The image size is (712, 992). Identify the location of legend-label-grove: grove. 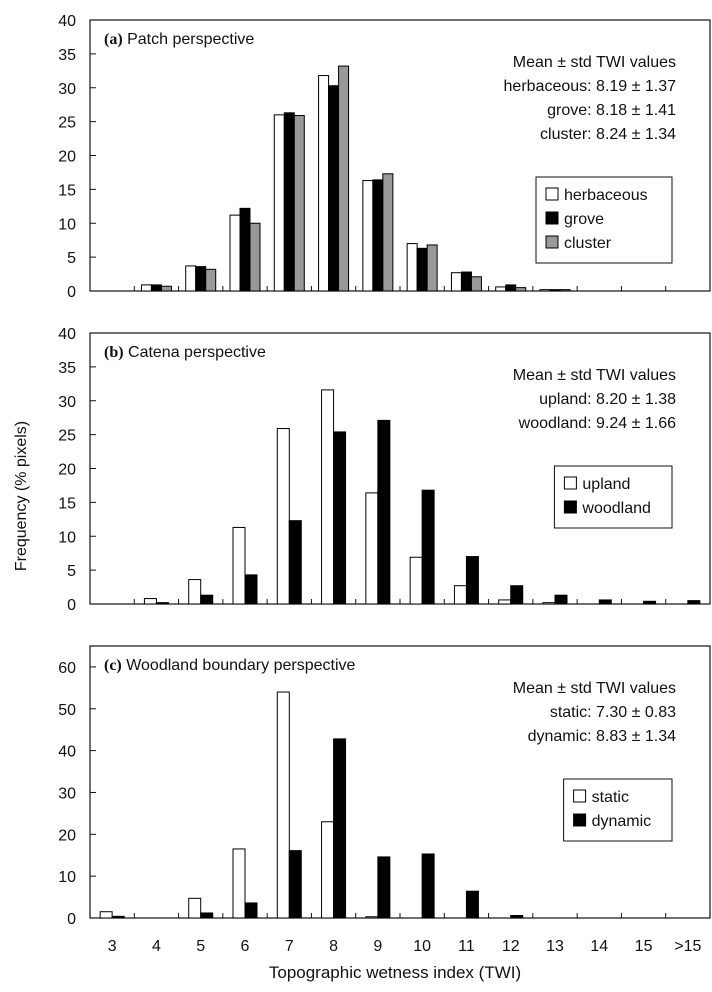
(584, 219).